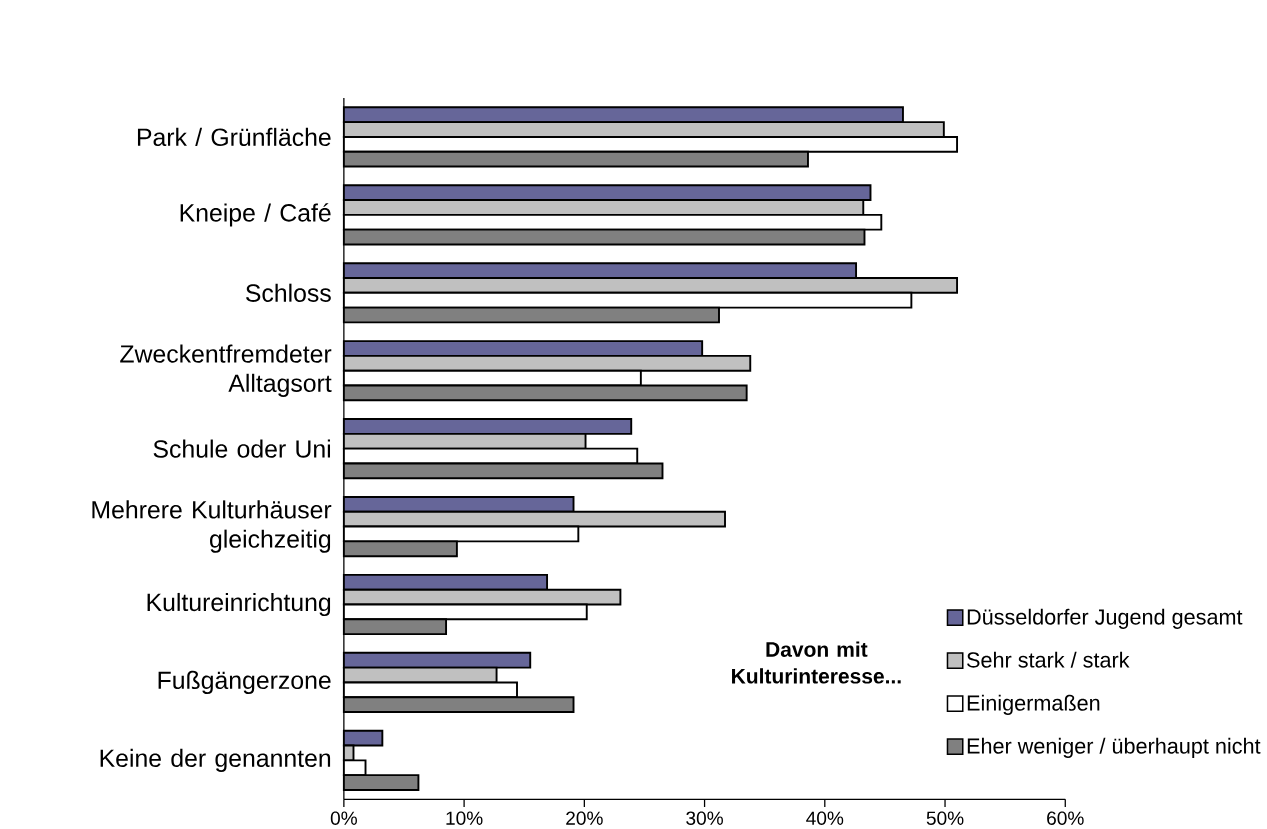 Image resolution: width=1267 pixels, height=829 pixels. I want to click on legend-label: Düsseldorfer Jugend gesamt, so click(1105, 618).